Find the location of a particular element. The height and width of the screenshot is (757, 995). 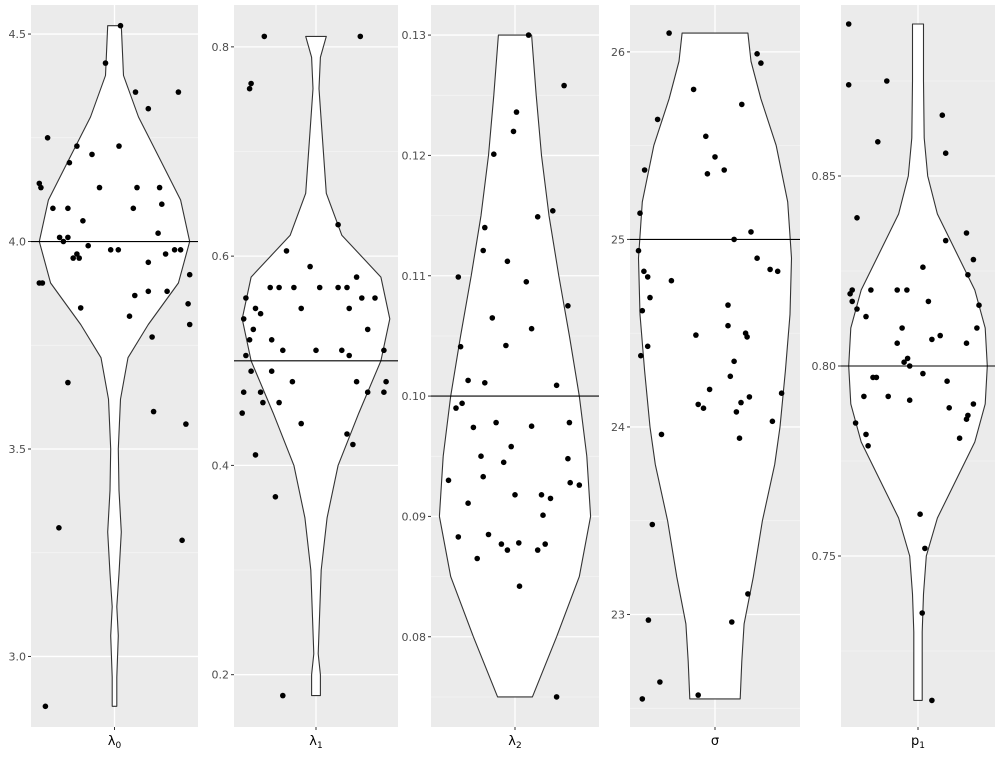

y-tick-label: 26 is located at coordinates (618, 52).